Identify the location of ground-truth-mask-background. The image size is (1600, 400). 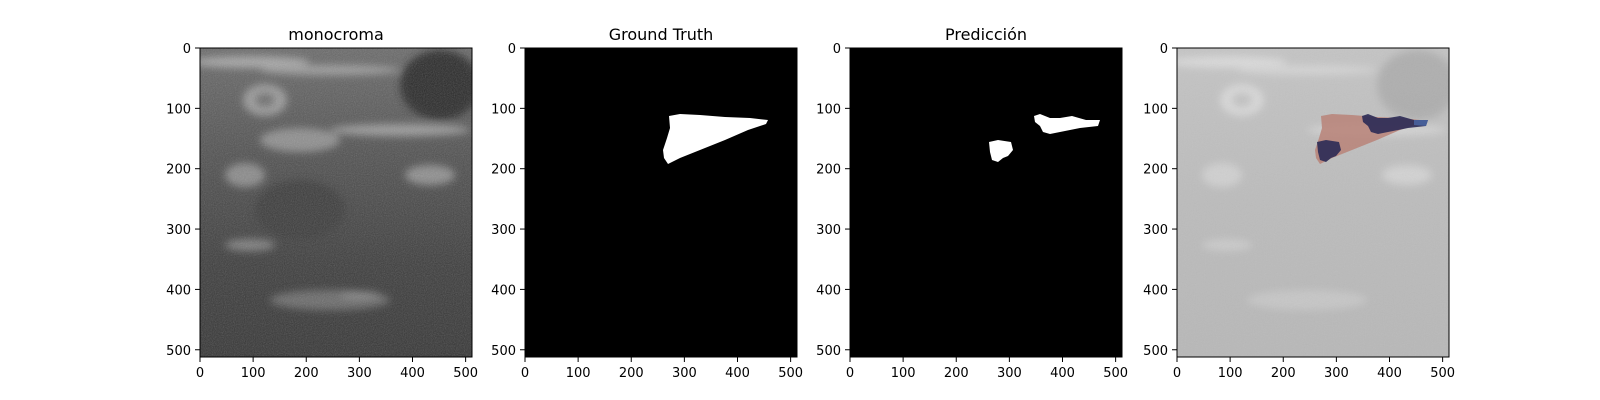
(661, 202).